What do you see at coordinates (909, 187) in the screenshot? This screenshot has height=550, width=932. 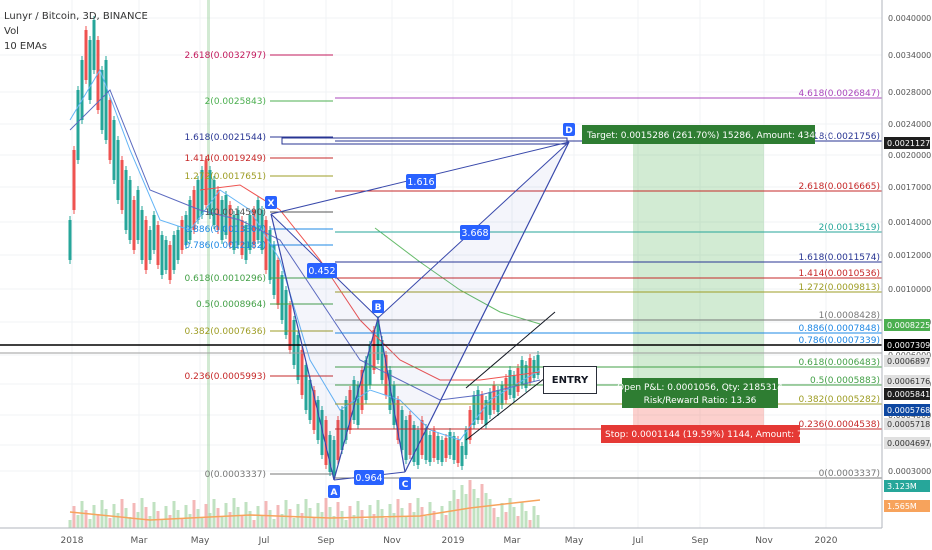 I see `y-tick-5: 0.0017000` at bounding box center [909, 187].